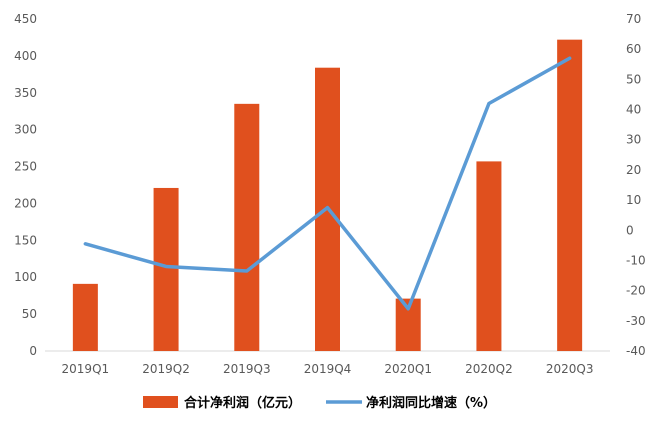 This screenshot has width=659, height=430. I want to click on left-y-tick-label: 200, so click(25, 203).